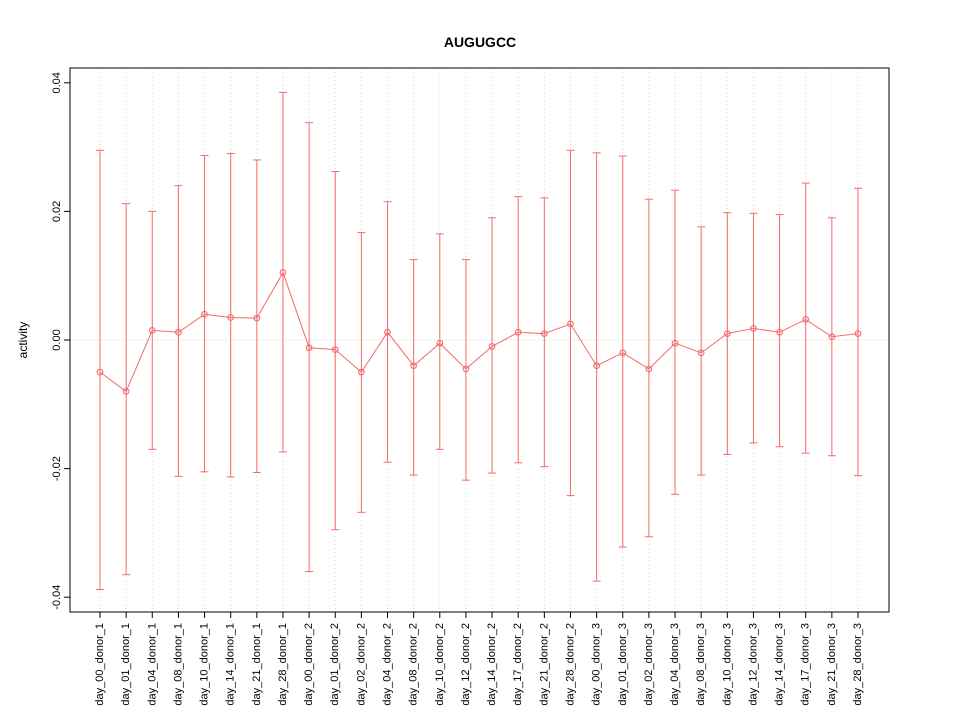 The image size is (960, 720). What do you see at coordinates (309, 664) in the screenshot?
I see `x-tick-label: day_00_donor_2` at bounding box center [309, 664].